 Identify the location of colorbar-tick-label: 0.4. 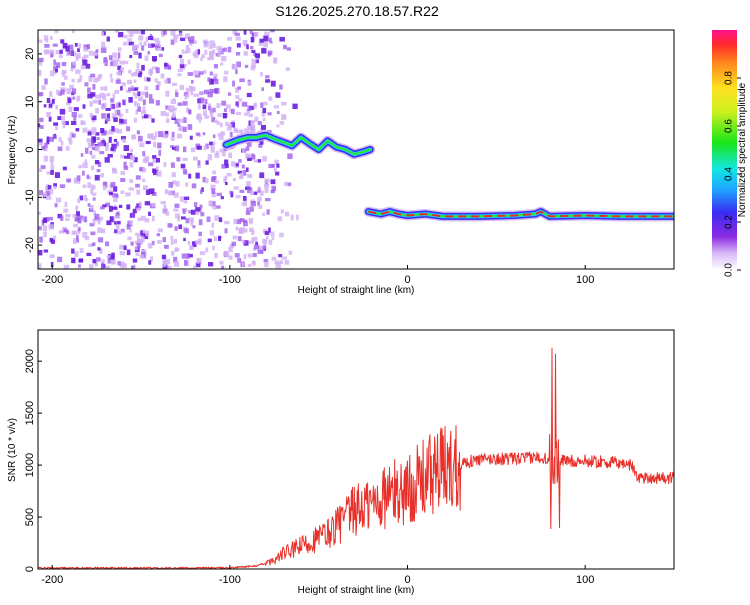
(729, 174).